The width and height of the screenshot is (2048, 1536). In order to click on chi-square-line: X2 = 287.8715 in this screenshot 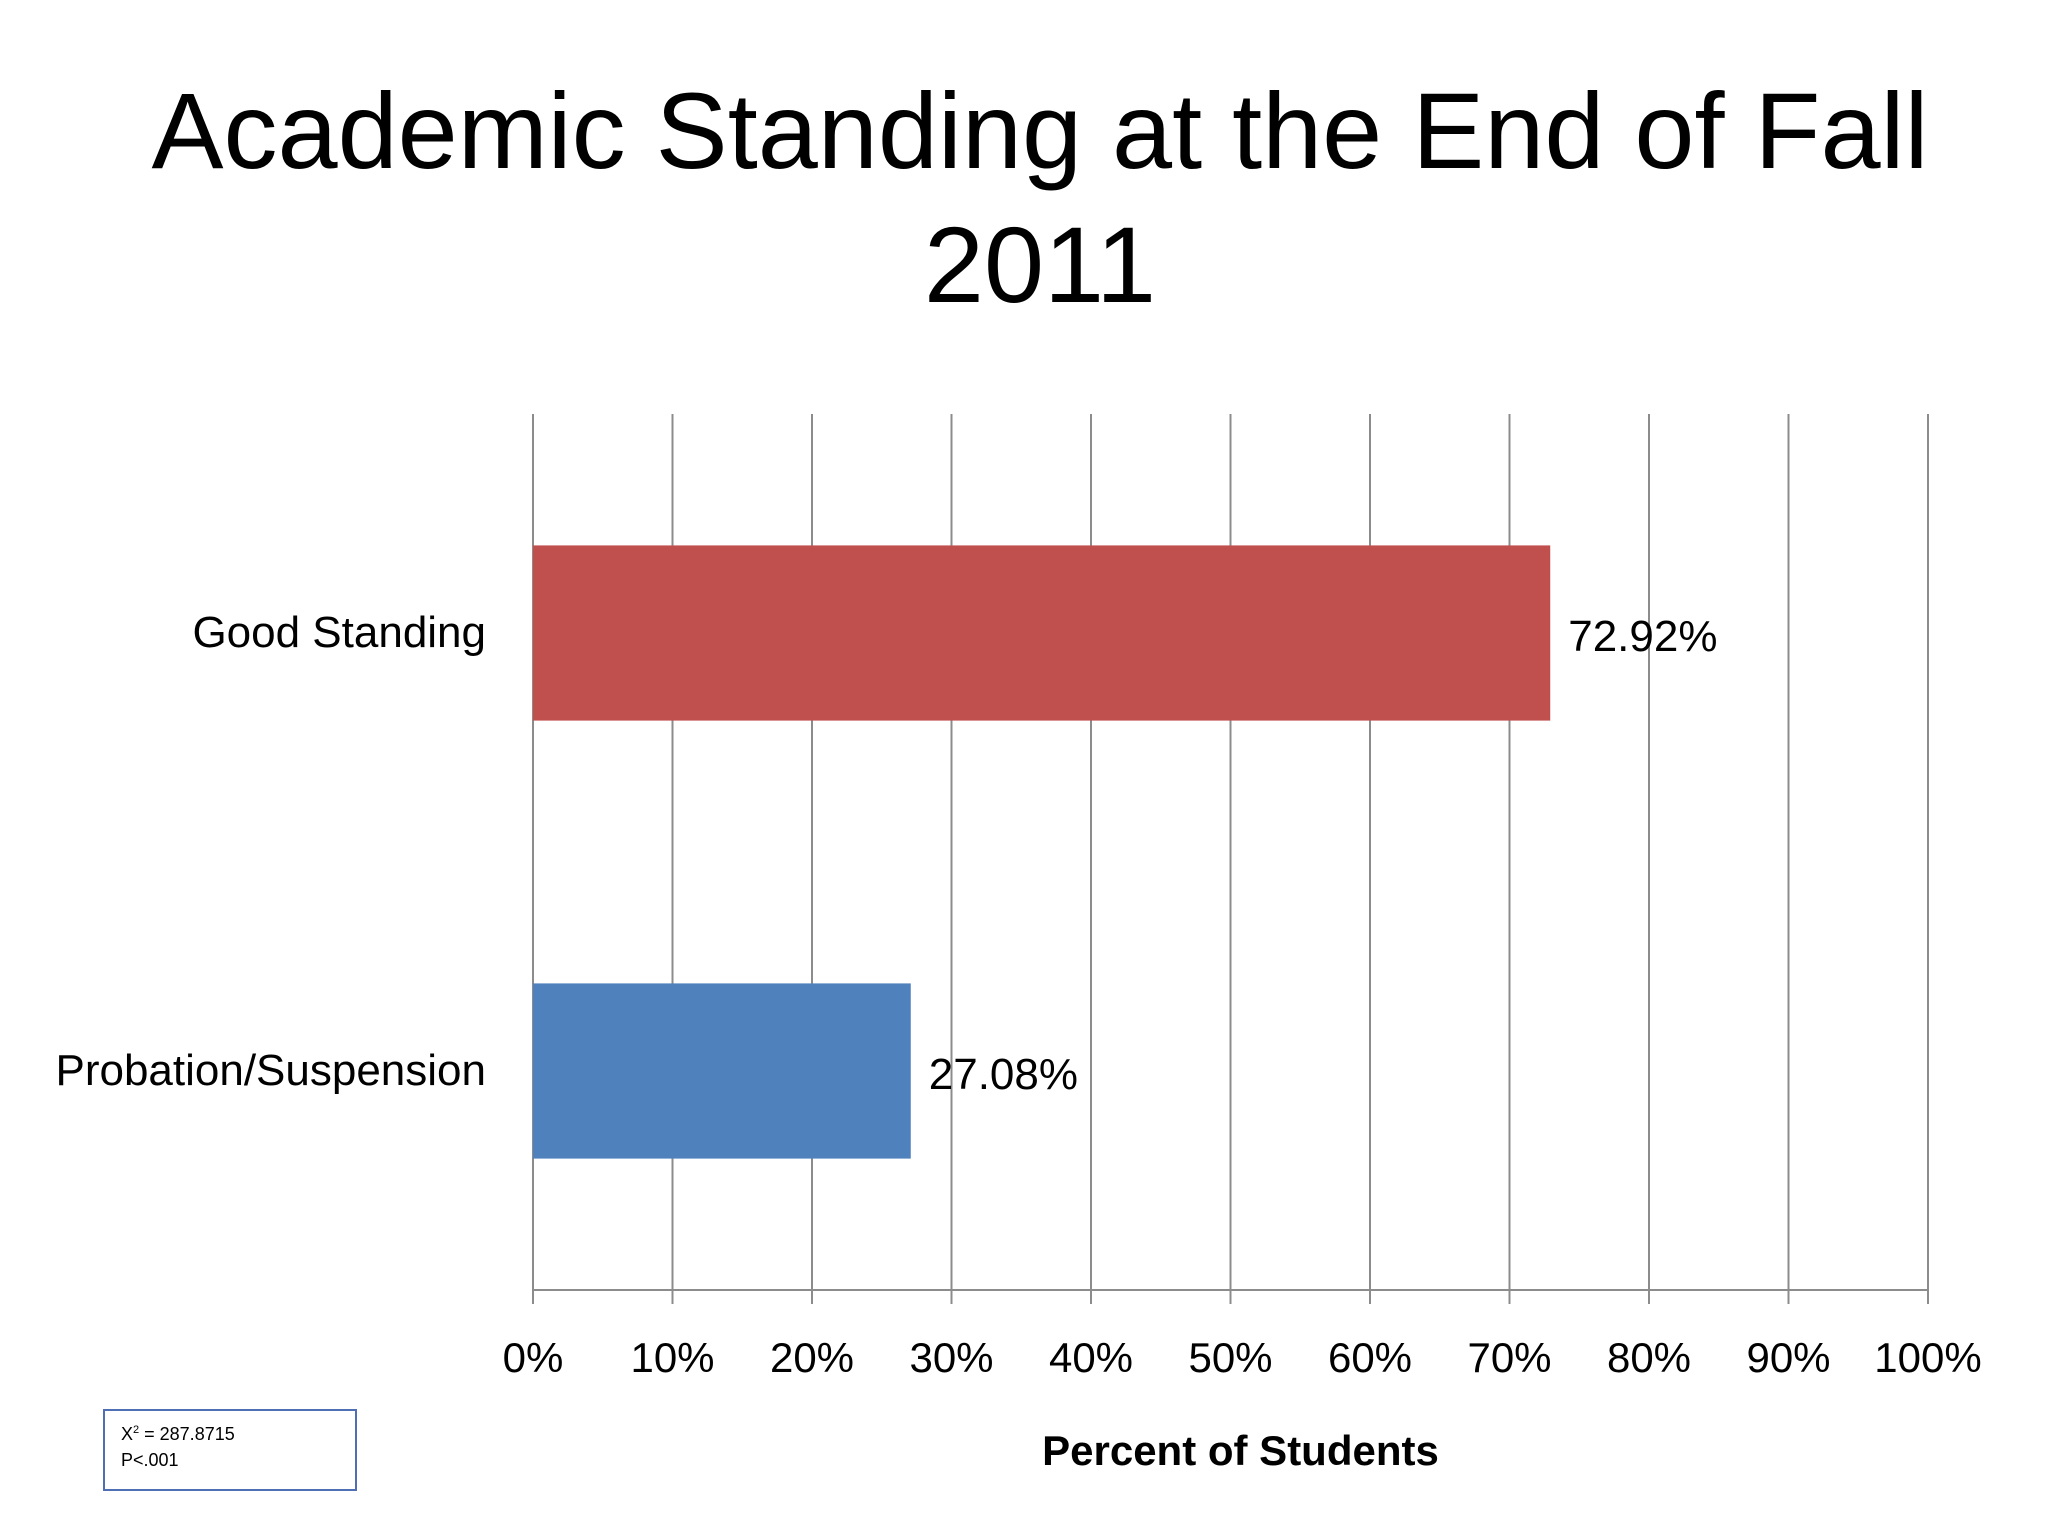, I will do `click(230, 1434)`.